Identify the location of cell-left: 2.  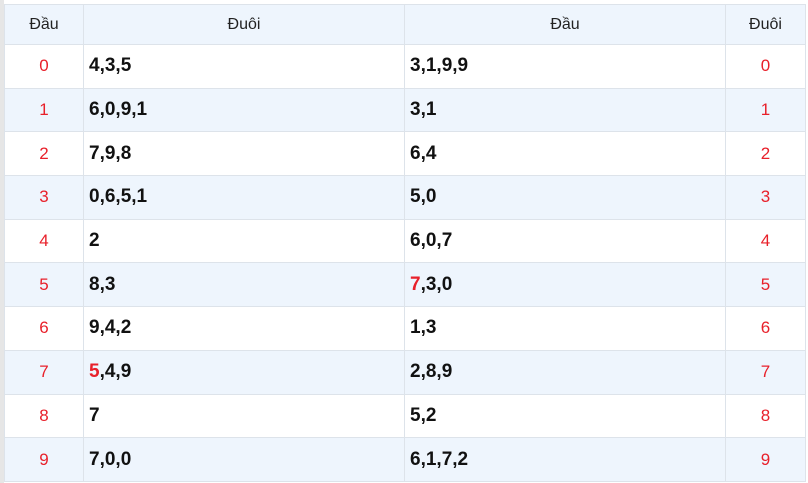
(244, 241).